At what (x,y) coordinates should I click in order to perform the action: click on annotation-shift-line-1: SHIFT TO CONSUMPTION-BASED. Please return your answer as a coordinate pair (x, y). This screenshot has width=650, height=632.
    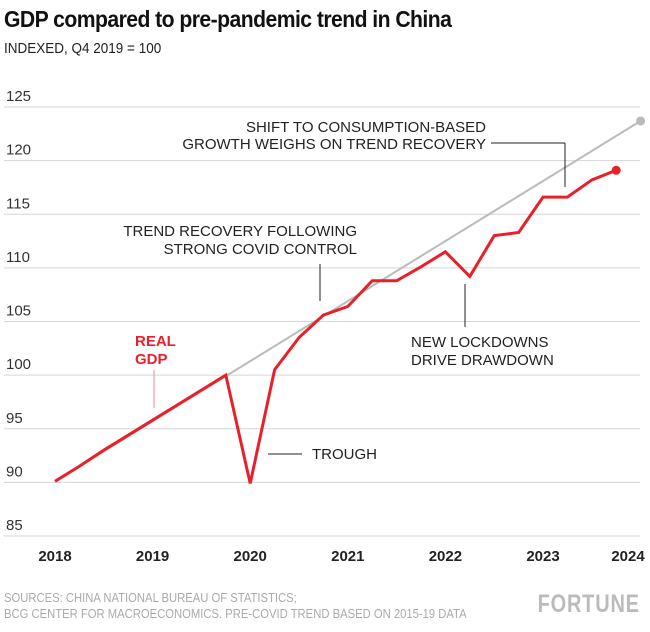
    Looking at the image, I should click on (366, 127).